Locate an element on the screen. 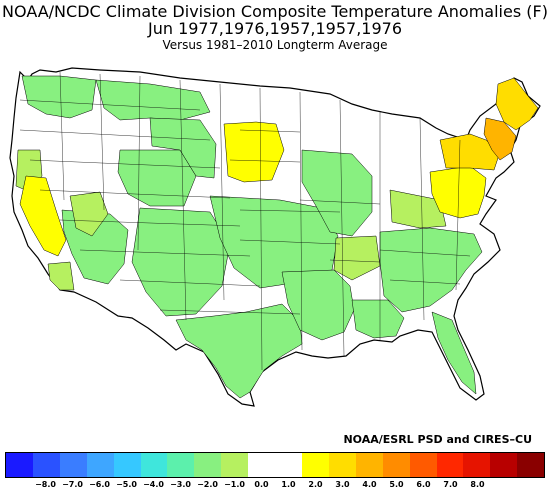 This screenshot has width=550, height=492. colorbar-tick-label: 4.0 is located at coordinates (369, 484).